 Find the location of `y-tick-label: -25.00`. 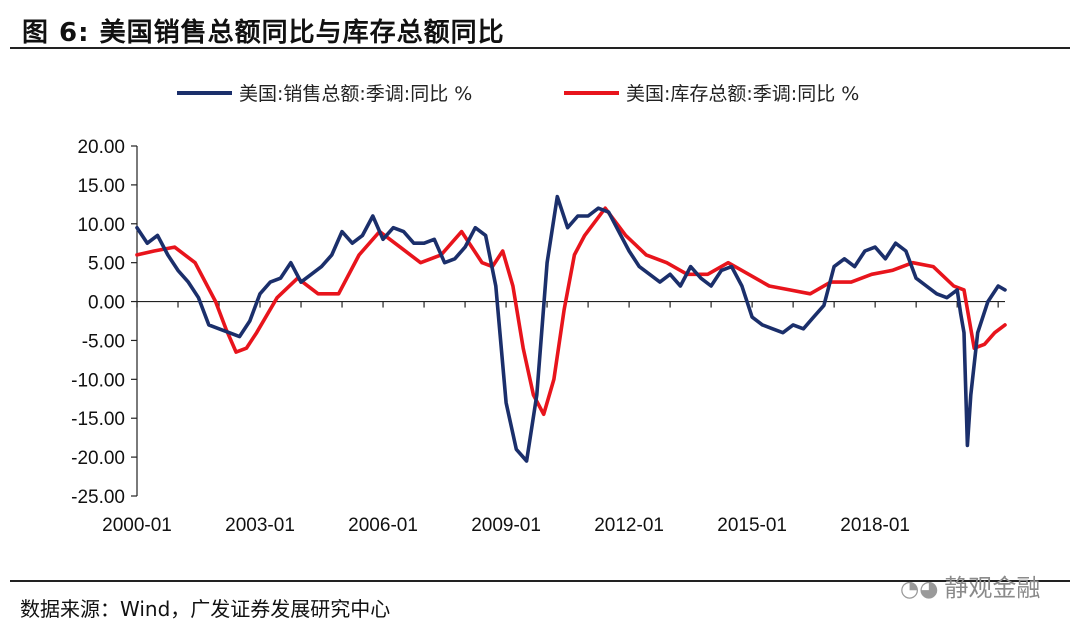

y-tick-label: -25.00 is located at coordinates (98, 497).